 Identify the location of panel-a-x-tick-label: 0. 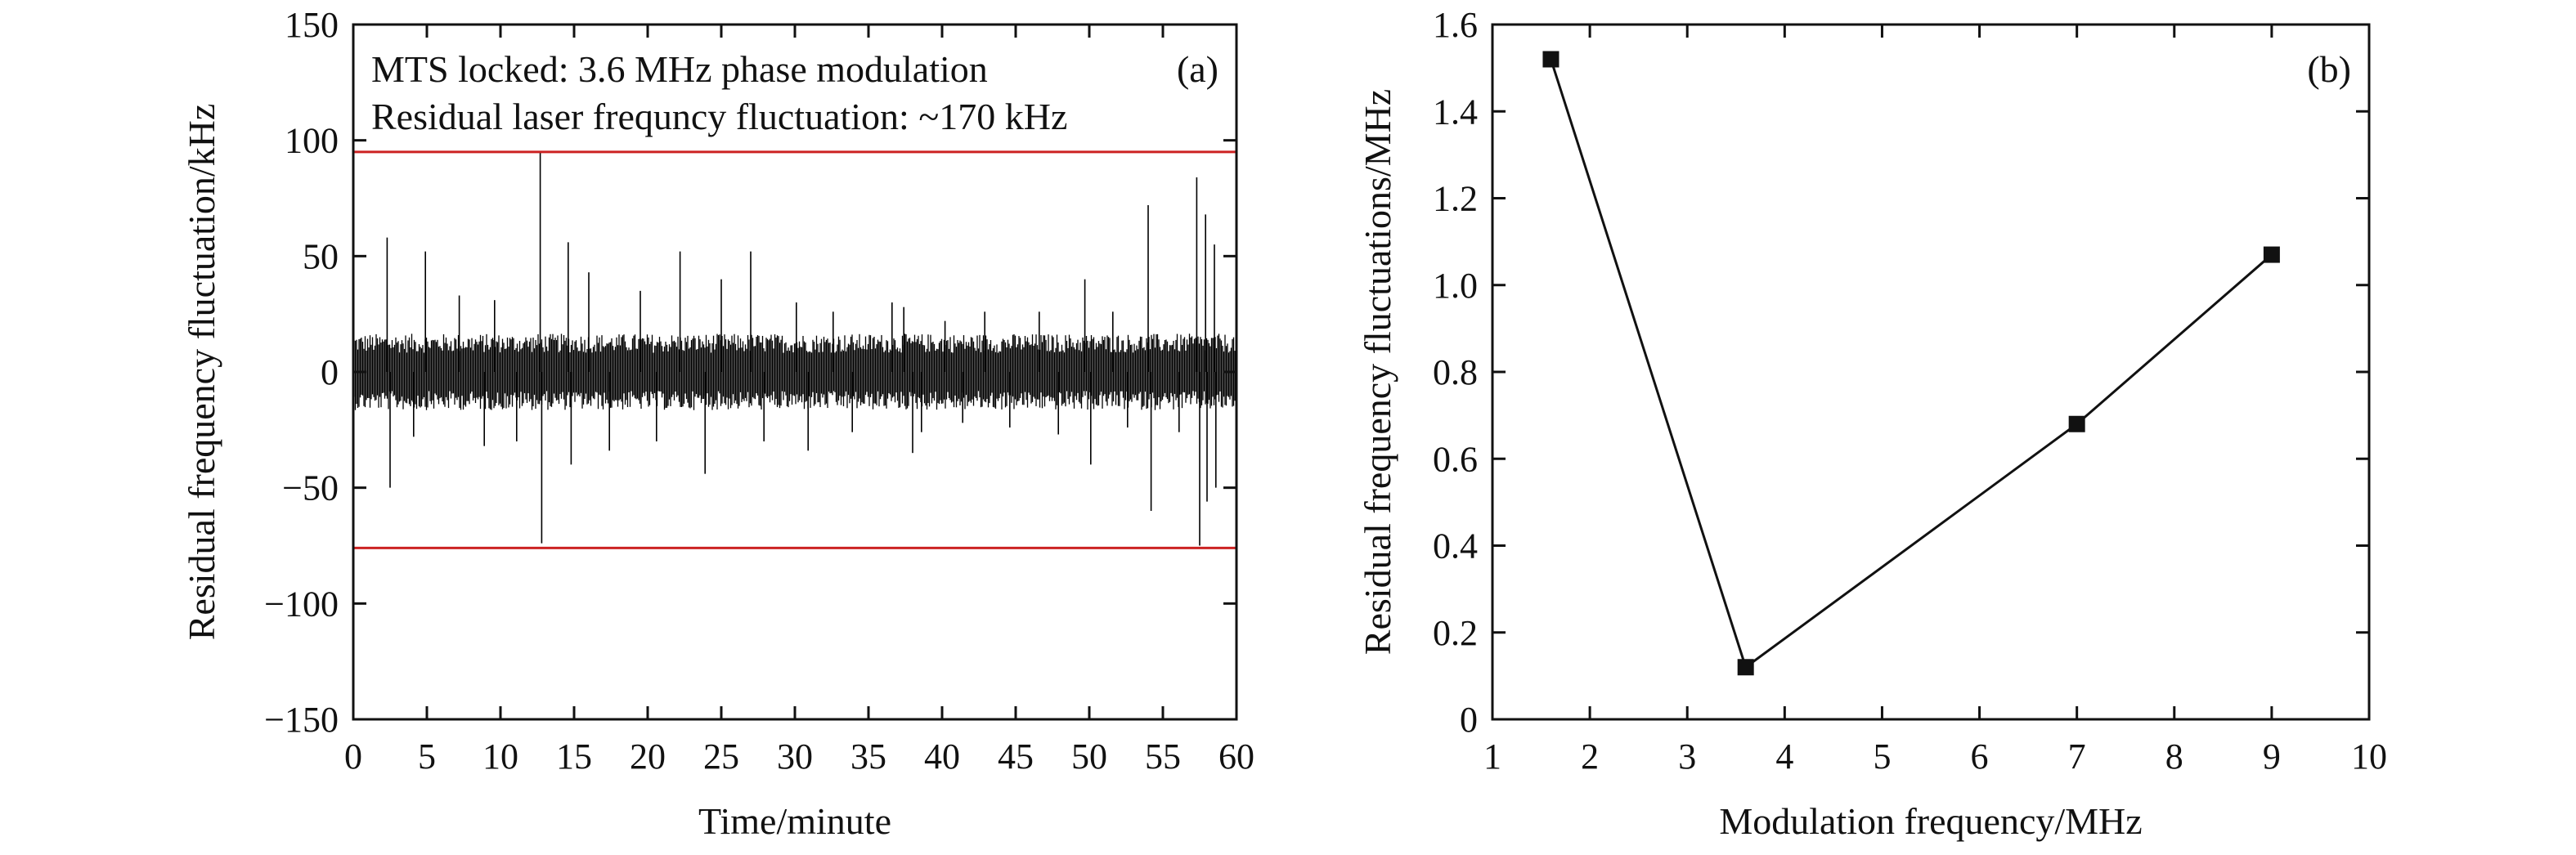
(353, 756).